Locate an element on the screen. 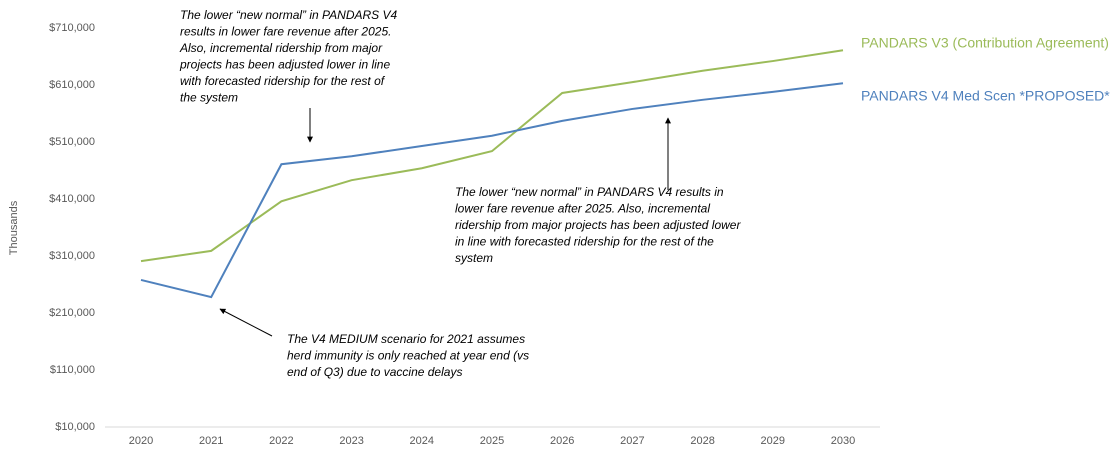 The image size is (1113, 452). x-tick-label: 2021 is located at coordinates (211, 441).